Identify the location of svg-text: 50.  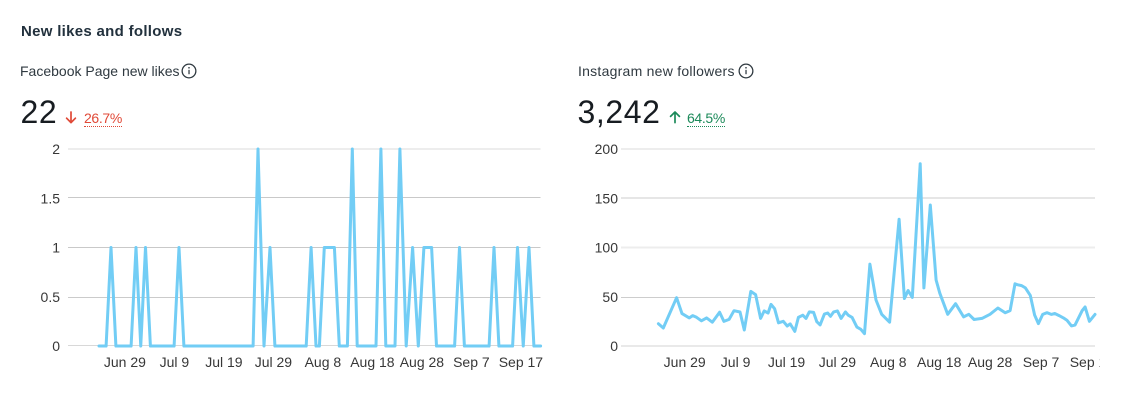
(610, 297).